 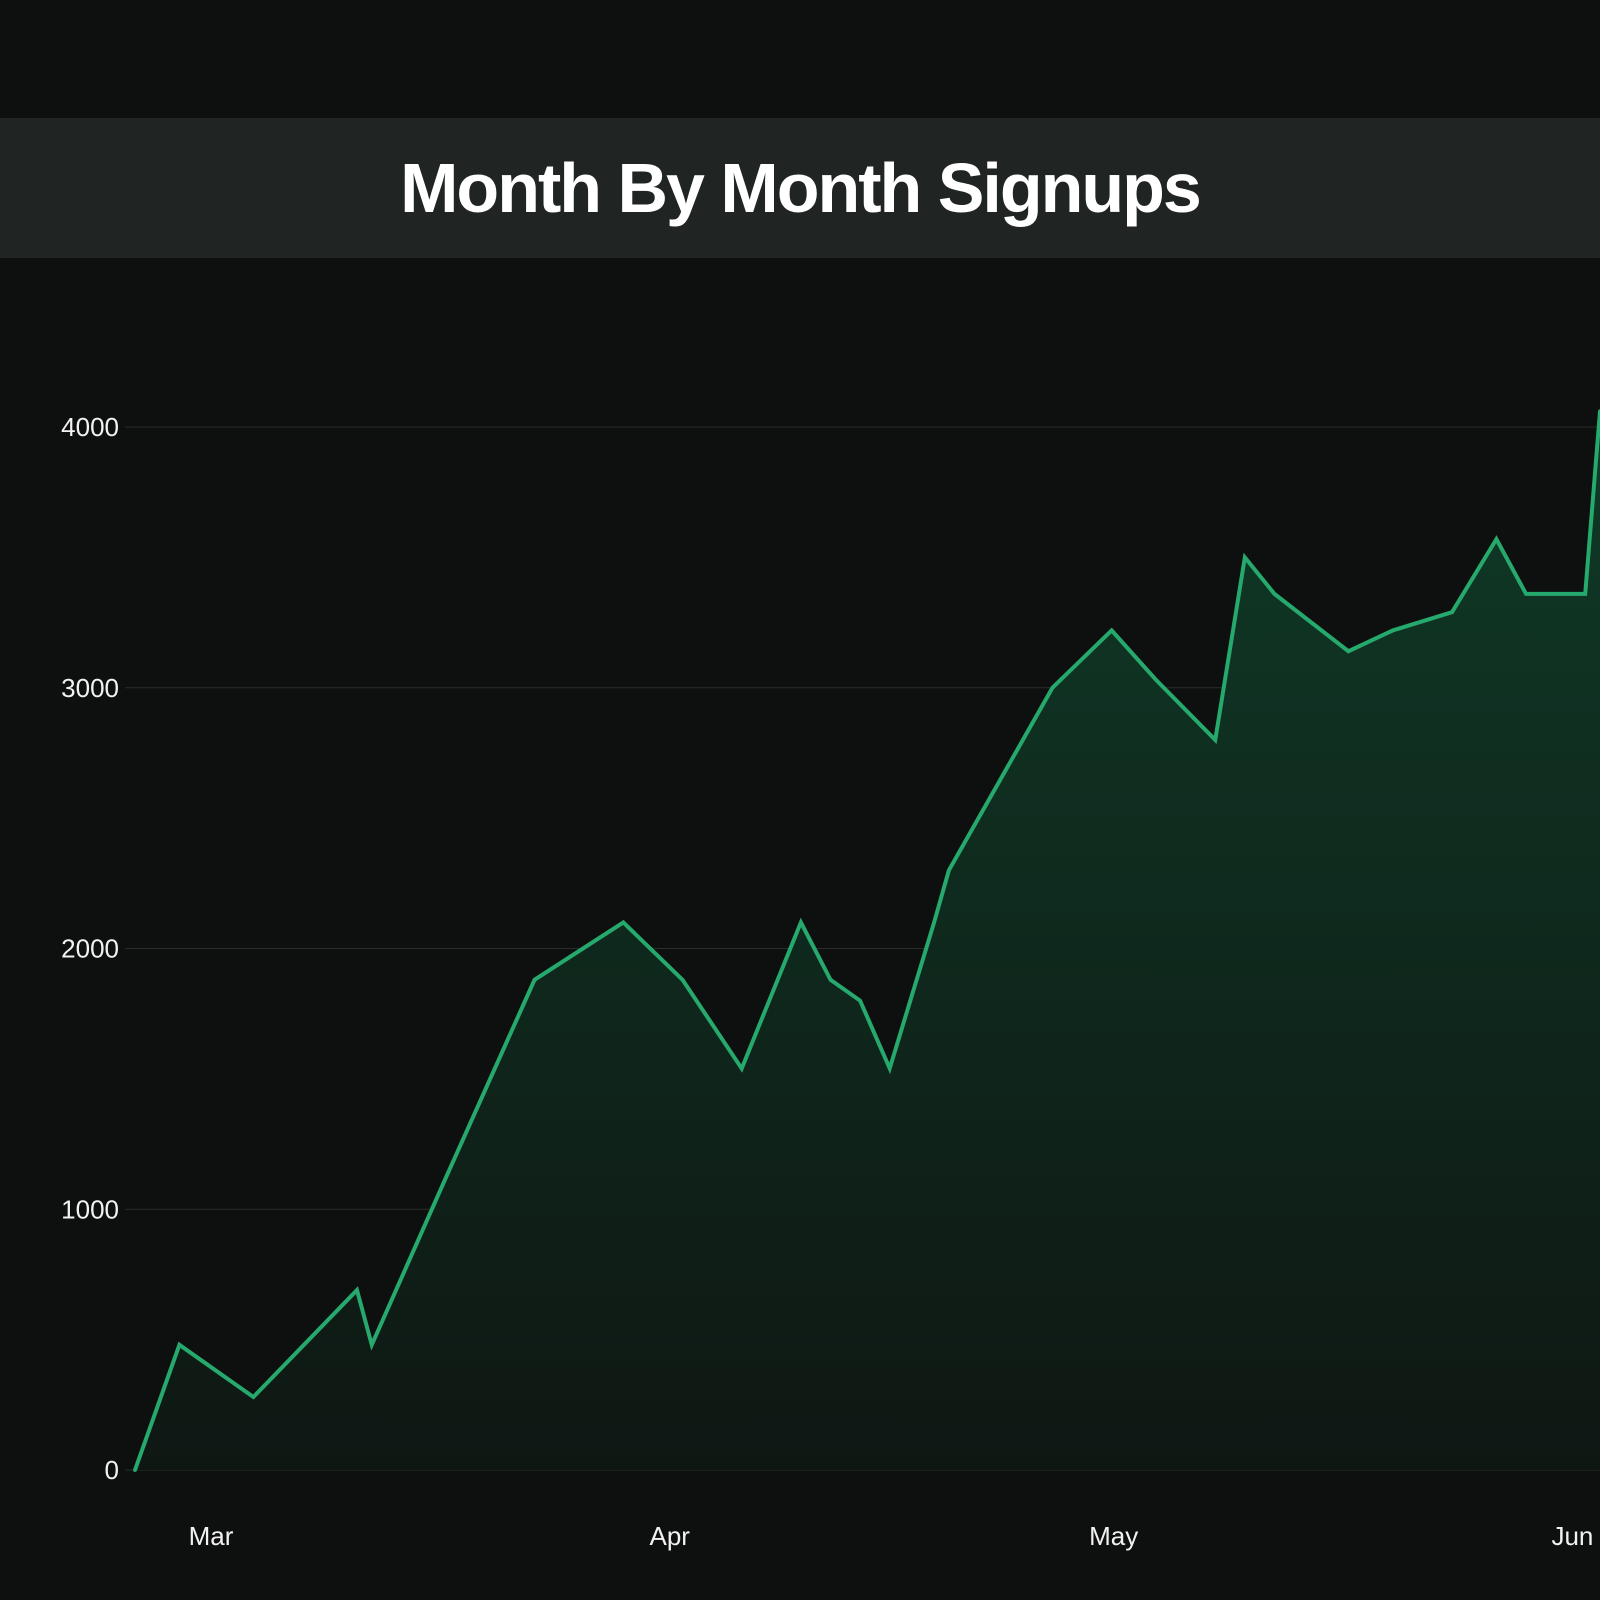 I want to click on title-band: Month By Month Signups, so click(x=800, y=188).